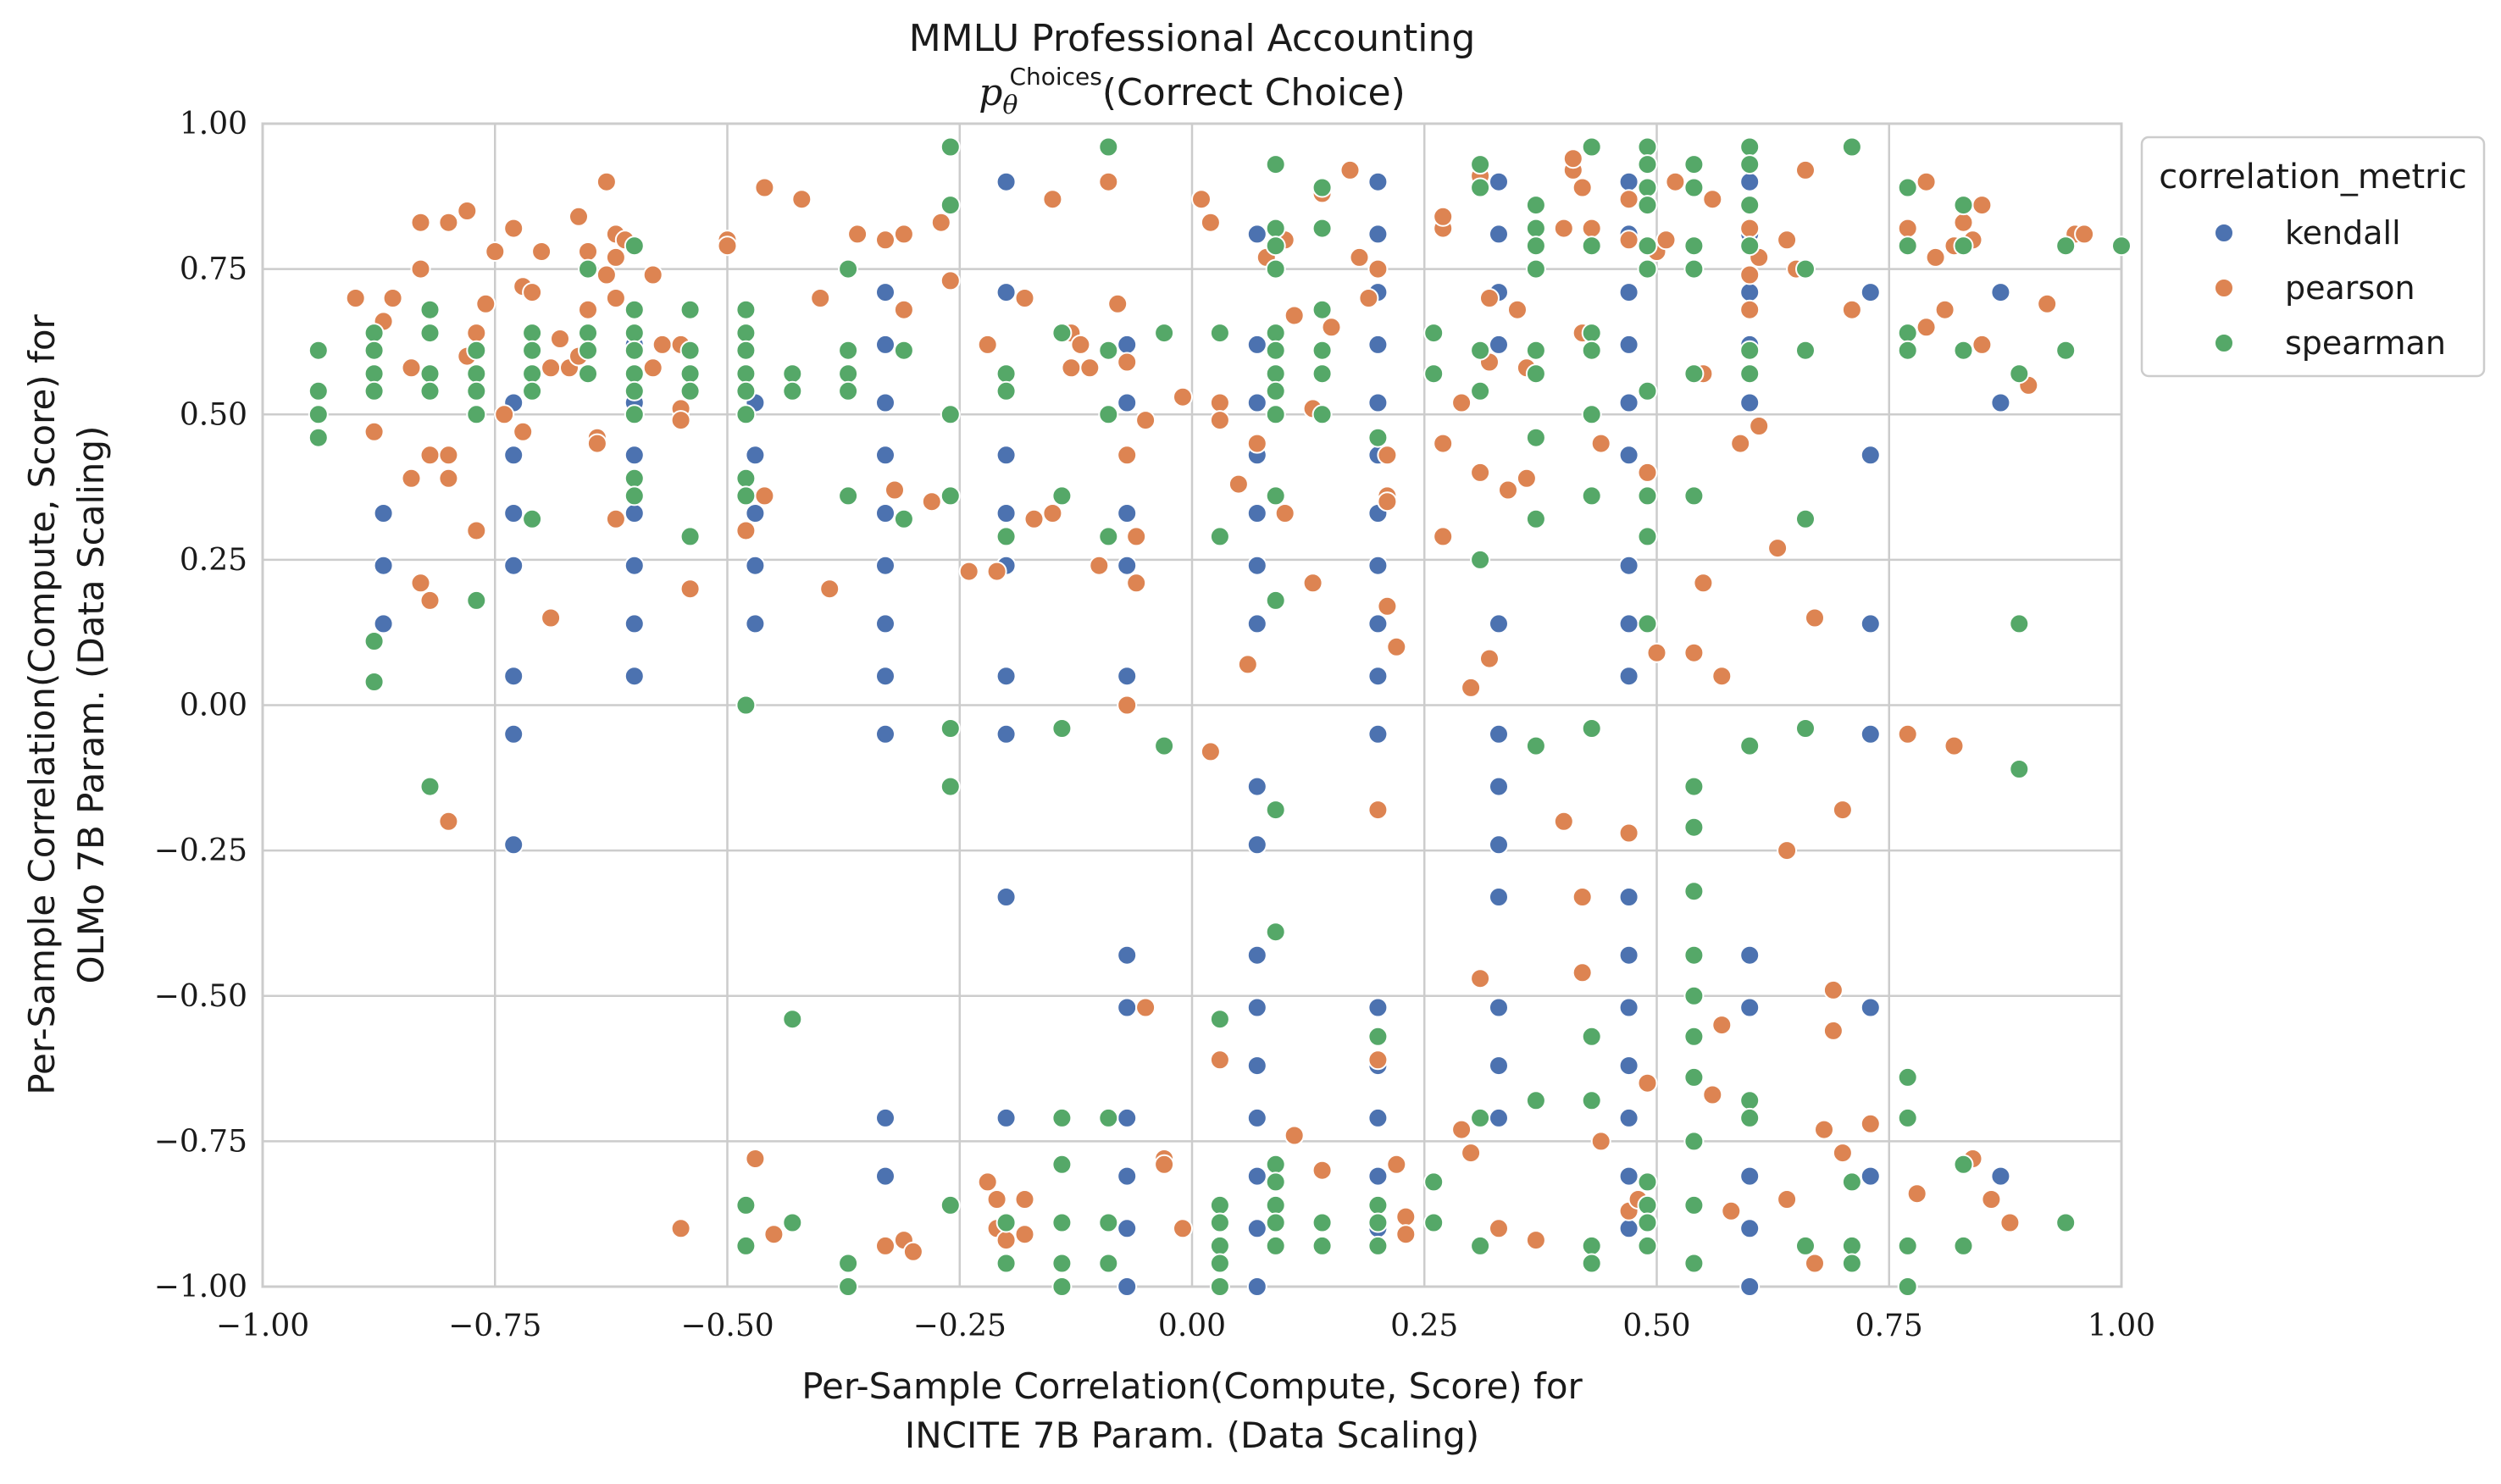 This screenshot has height=1484, width=2501. Describe the element at coordinates (727, 1326) in the screenshot. I see `x-tick-label: −0.50` at that location.